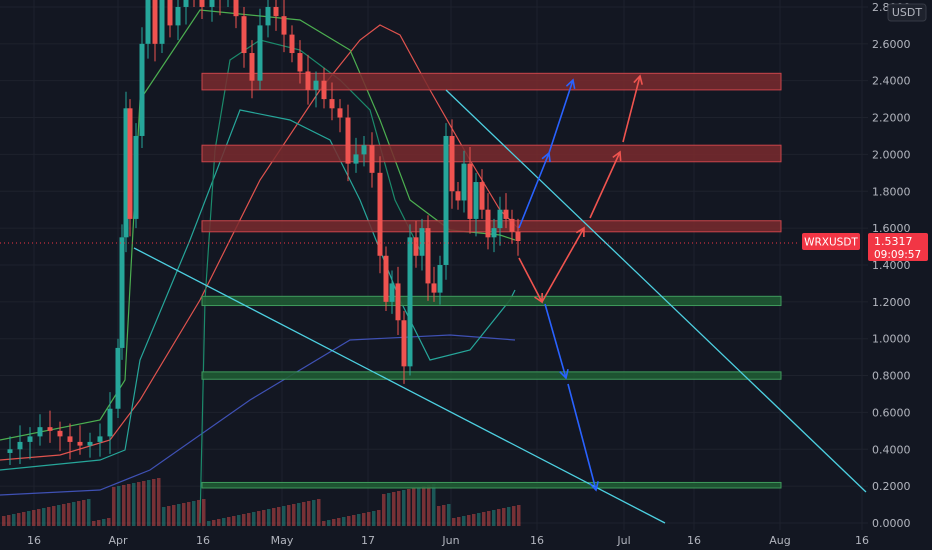  I want to click on bull-path-blue-2-head, so click(570, 83).